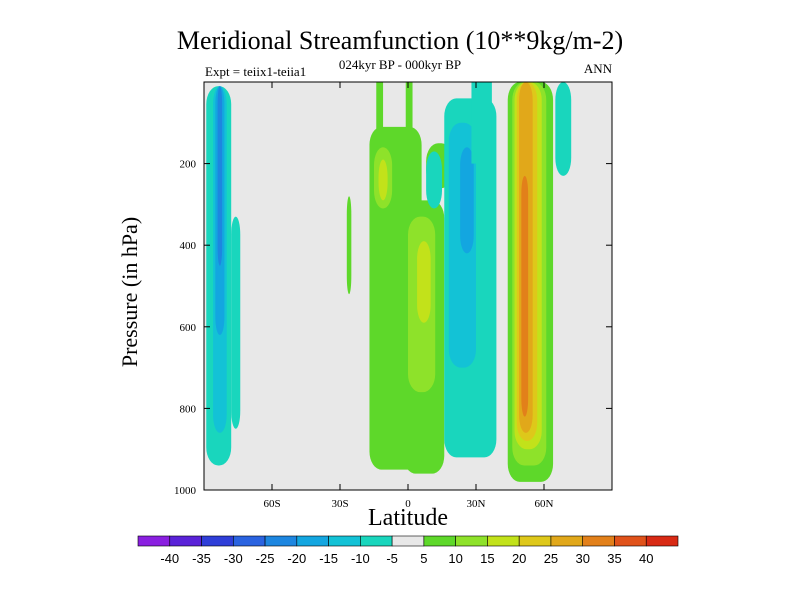 This screenshot has width=800, height=600. What do you see at coordinates (467, 200) in the screenshot?
I see `region-nh-neg-inner` at bounding box center [467, 200].